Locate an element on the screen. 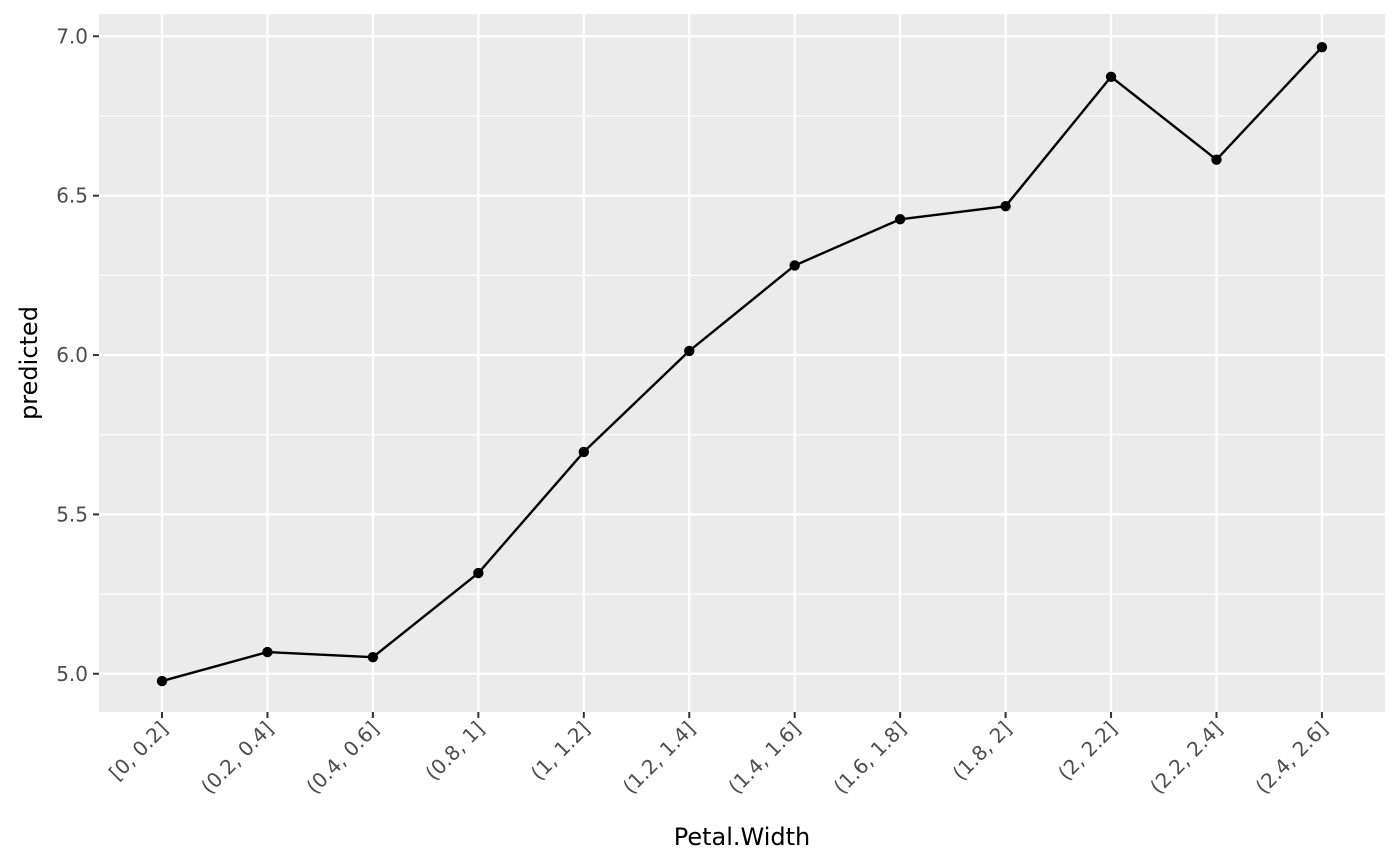  x-tick-label: (1.8, 2] is located at coordinates (982, 751).